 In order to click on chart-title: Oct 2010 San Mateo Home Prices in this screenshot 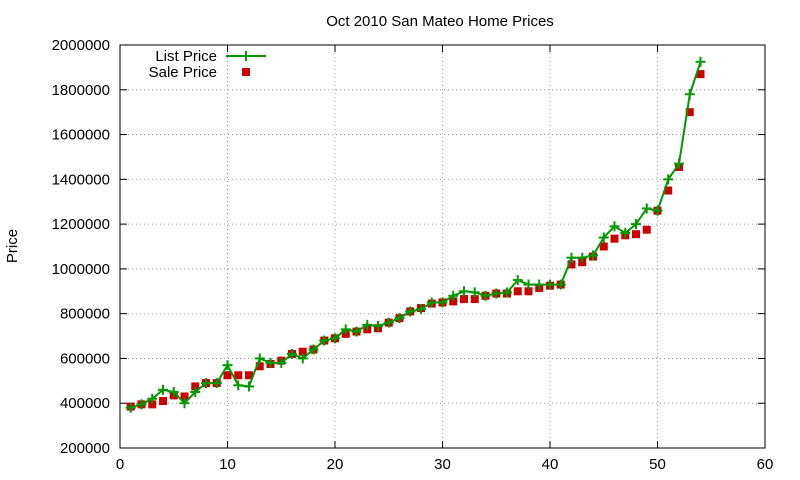, I will do `click(440, 21)`.